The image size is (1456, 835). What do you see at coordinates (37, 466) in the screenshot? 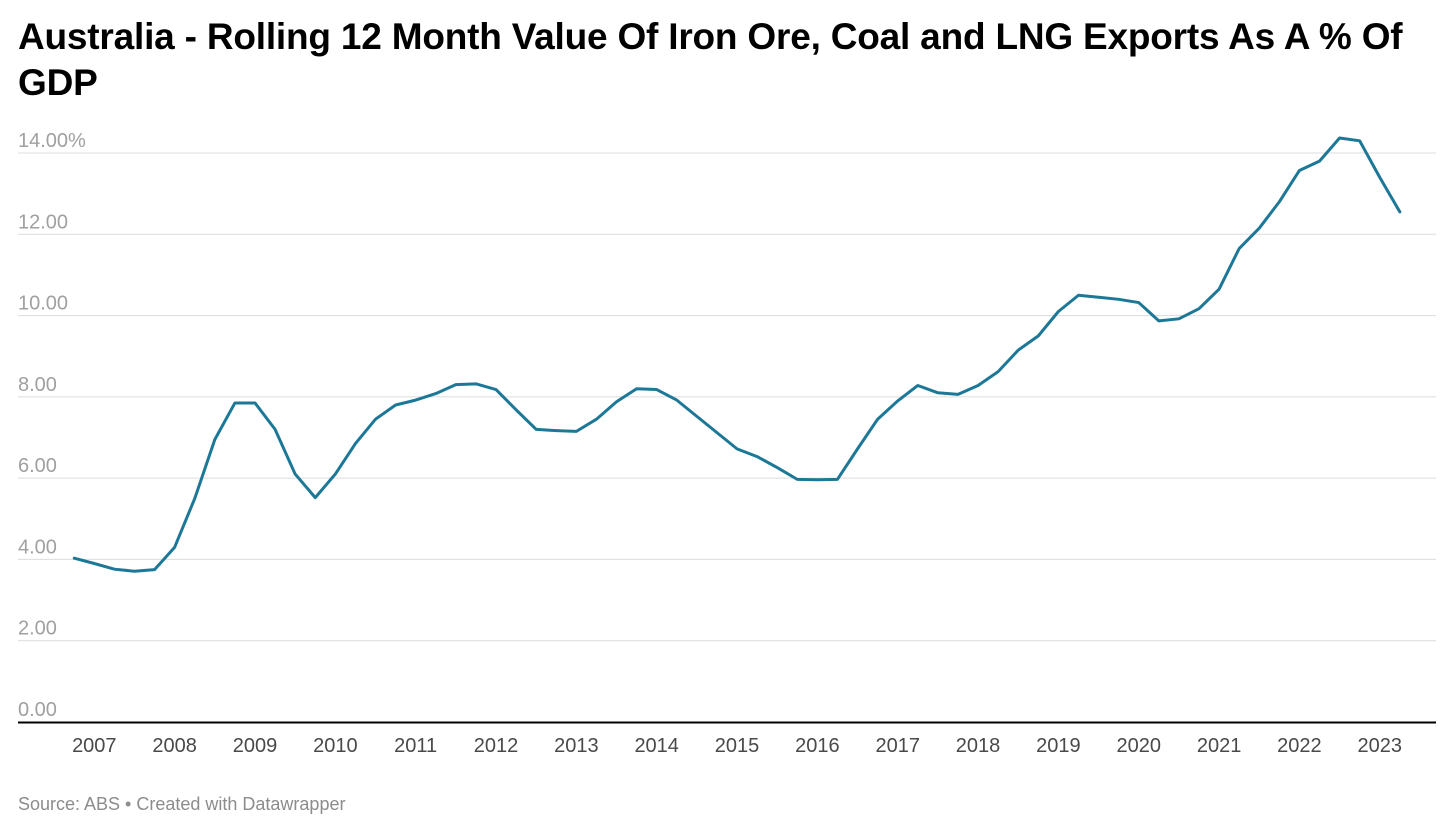
I see `y-tick-label: 6.00` at bounding box center [37, 466].